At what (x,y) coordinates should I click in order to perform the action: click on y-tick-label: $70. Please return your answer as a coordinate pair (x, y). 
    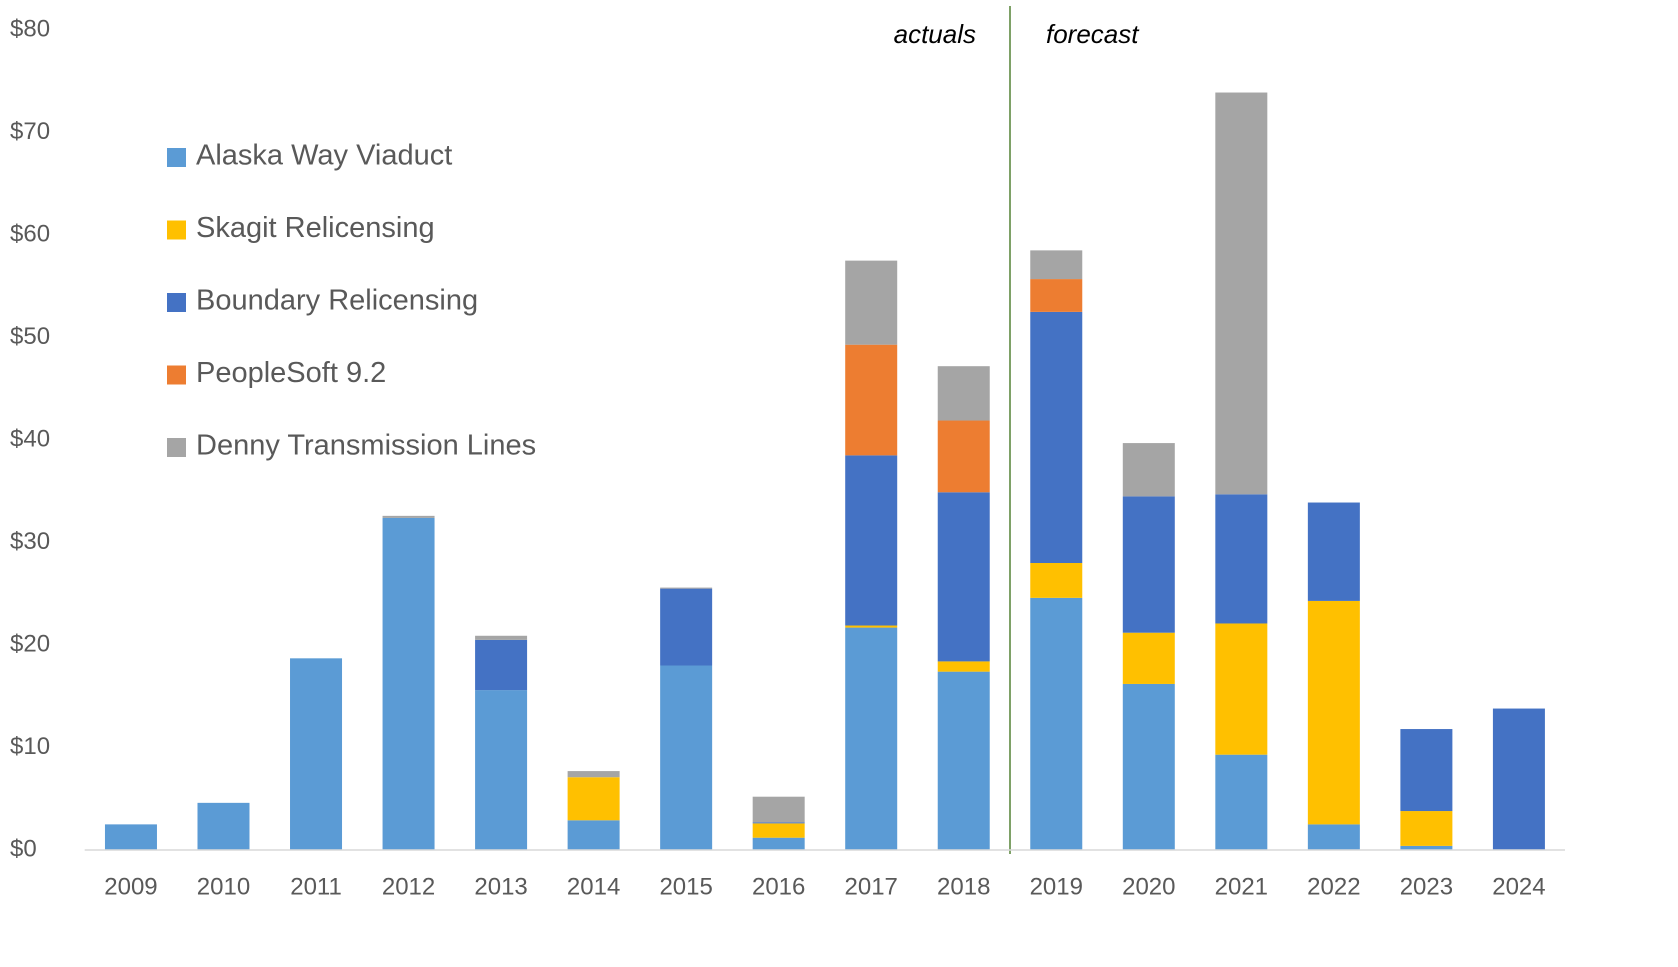
    Looking at the image, I should click on (30, 131).